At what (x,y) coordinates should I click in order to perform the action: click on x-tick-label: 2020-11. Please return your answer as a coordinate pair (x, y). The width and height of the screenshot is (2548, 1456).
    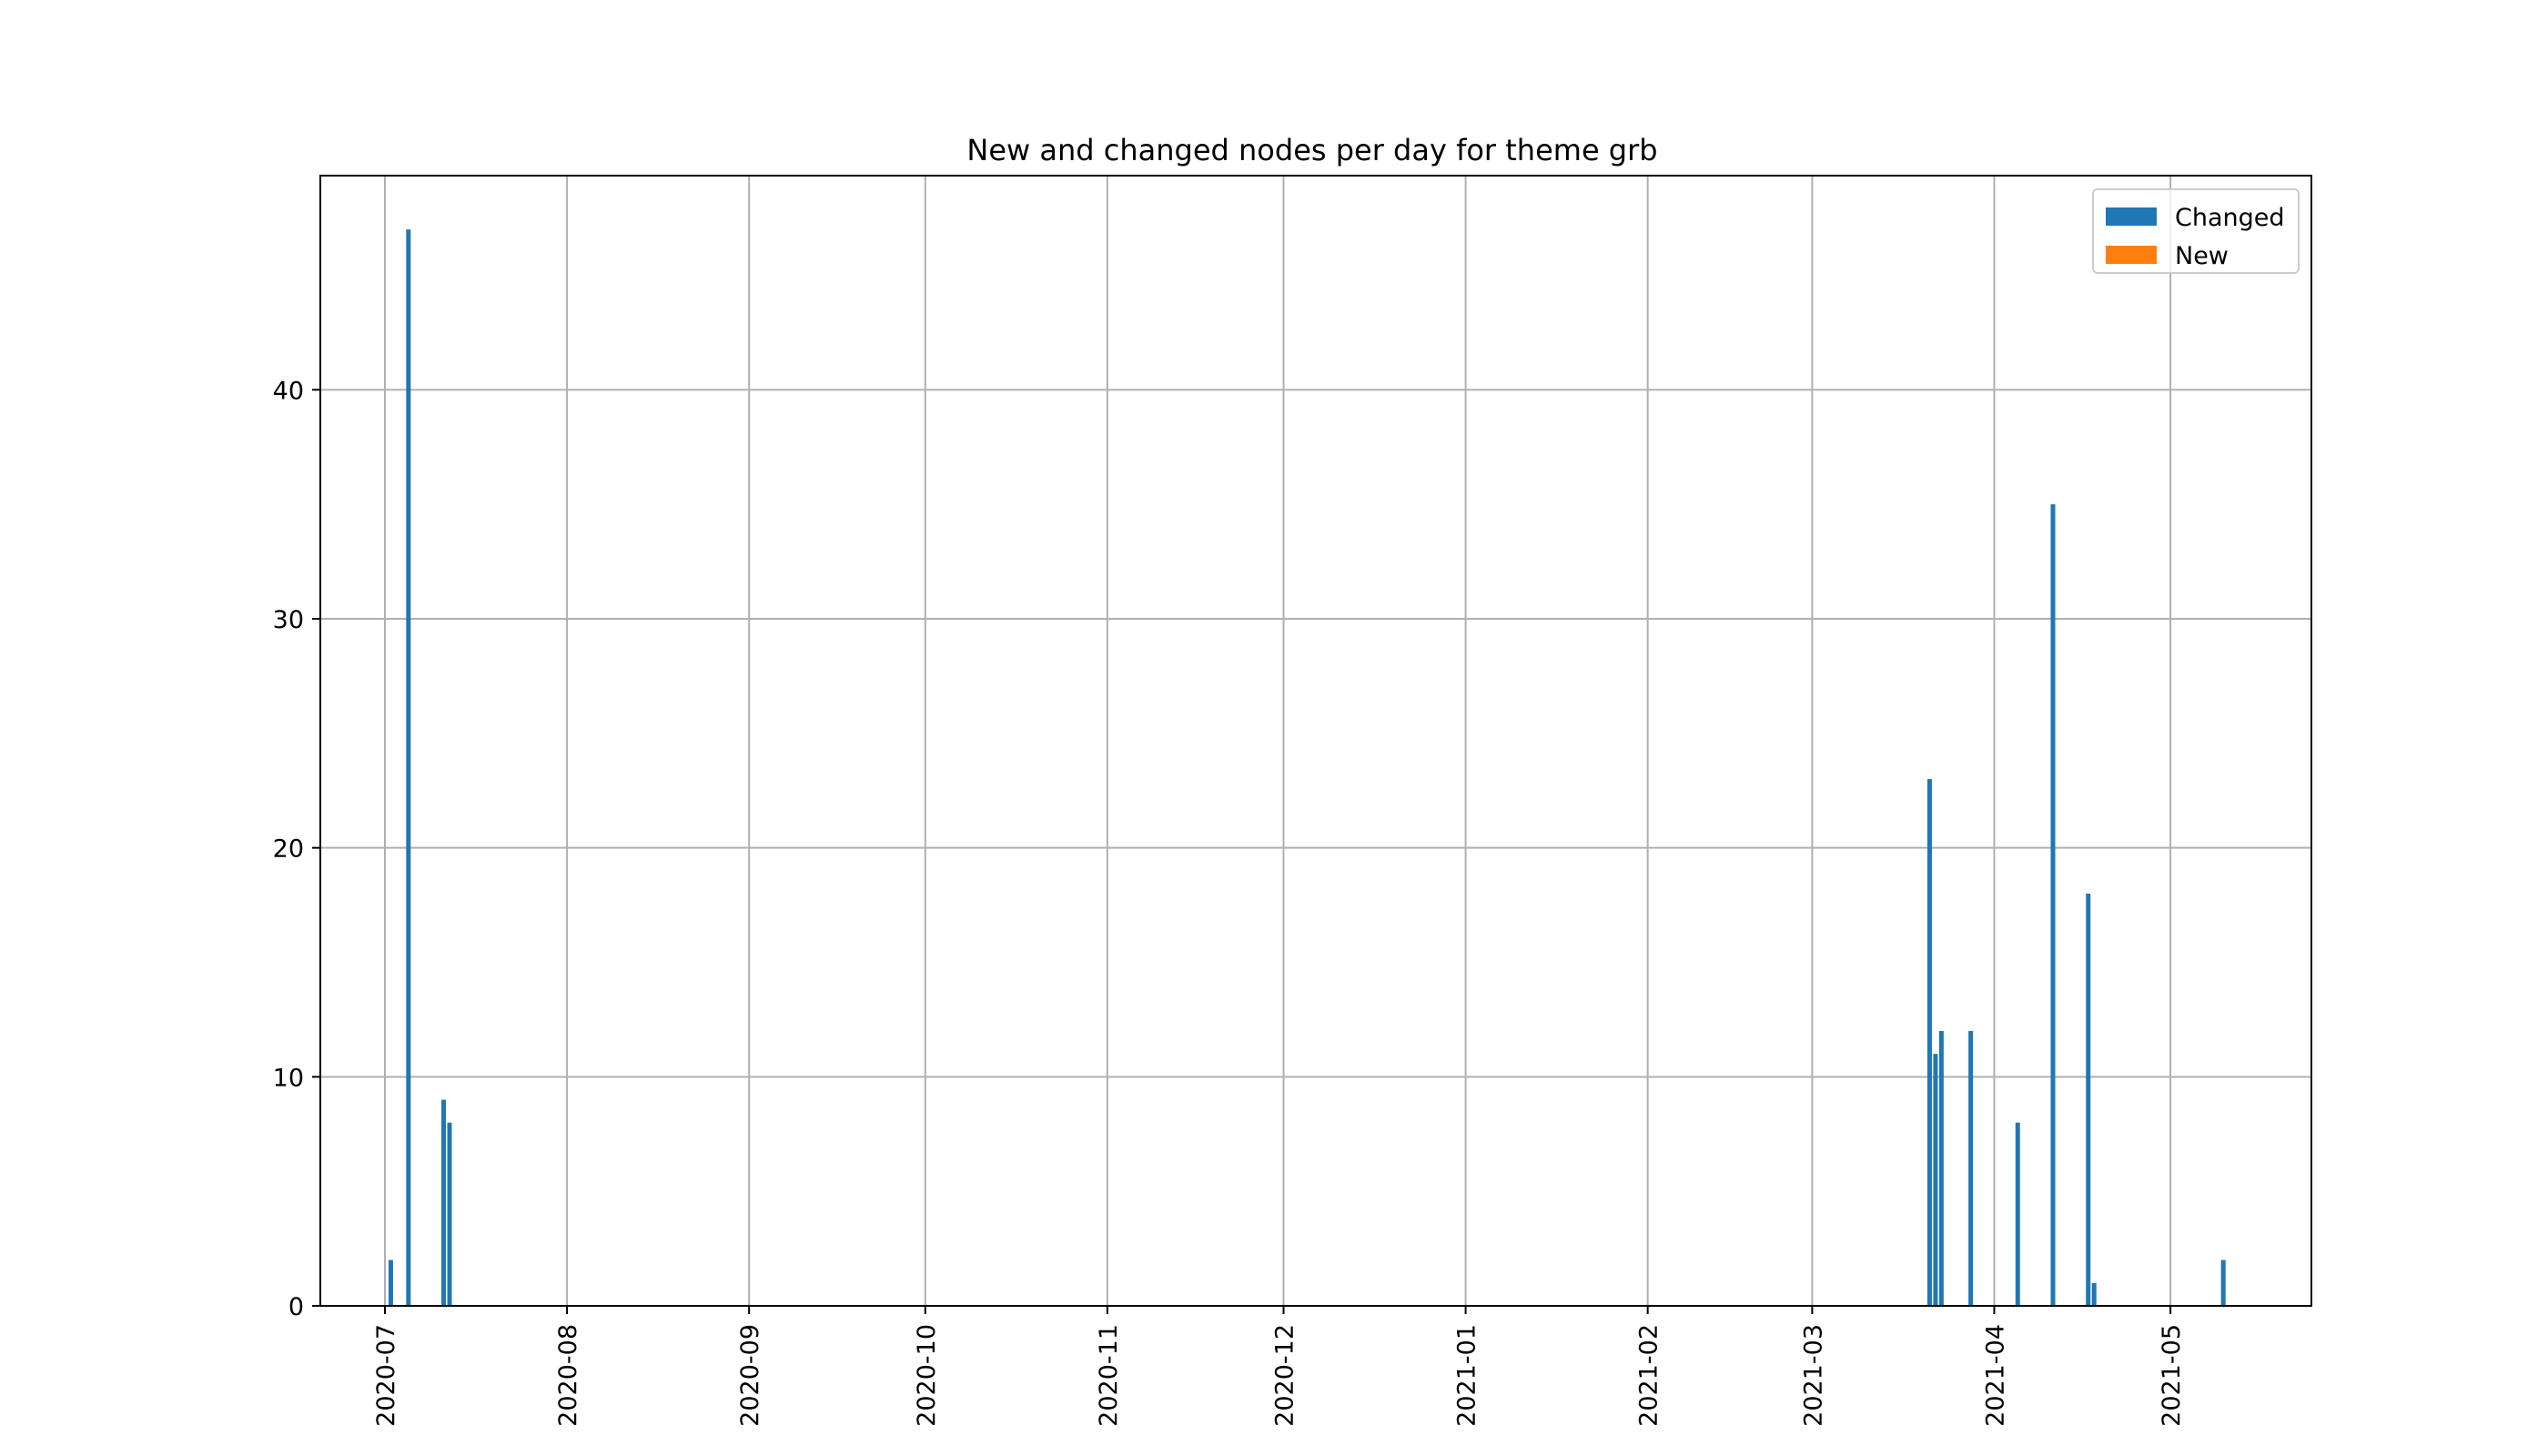
    Looking at the image, I should click on (1109, 1376).